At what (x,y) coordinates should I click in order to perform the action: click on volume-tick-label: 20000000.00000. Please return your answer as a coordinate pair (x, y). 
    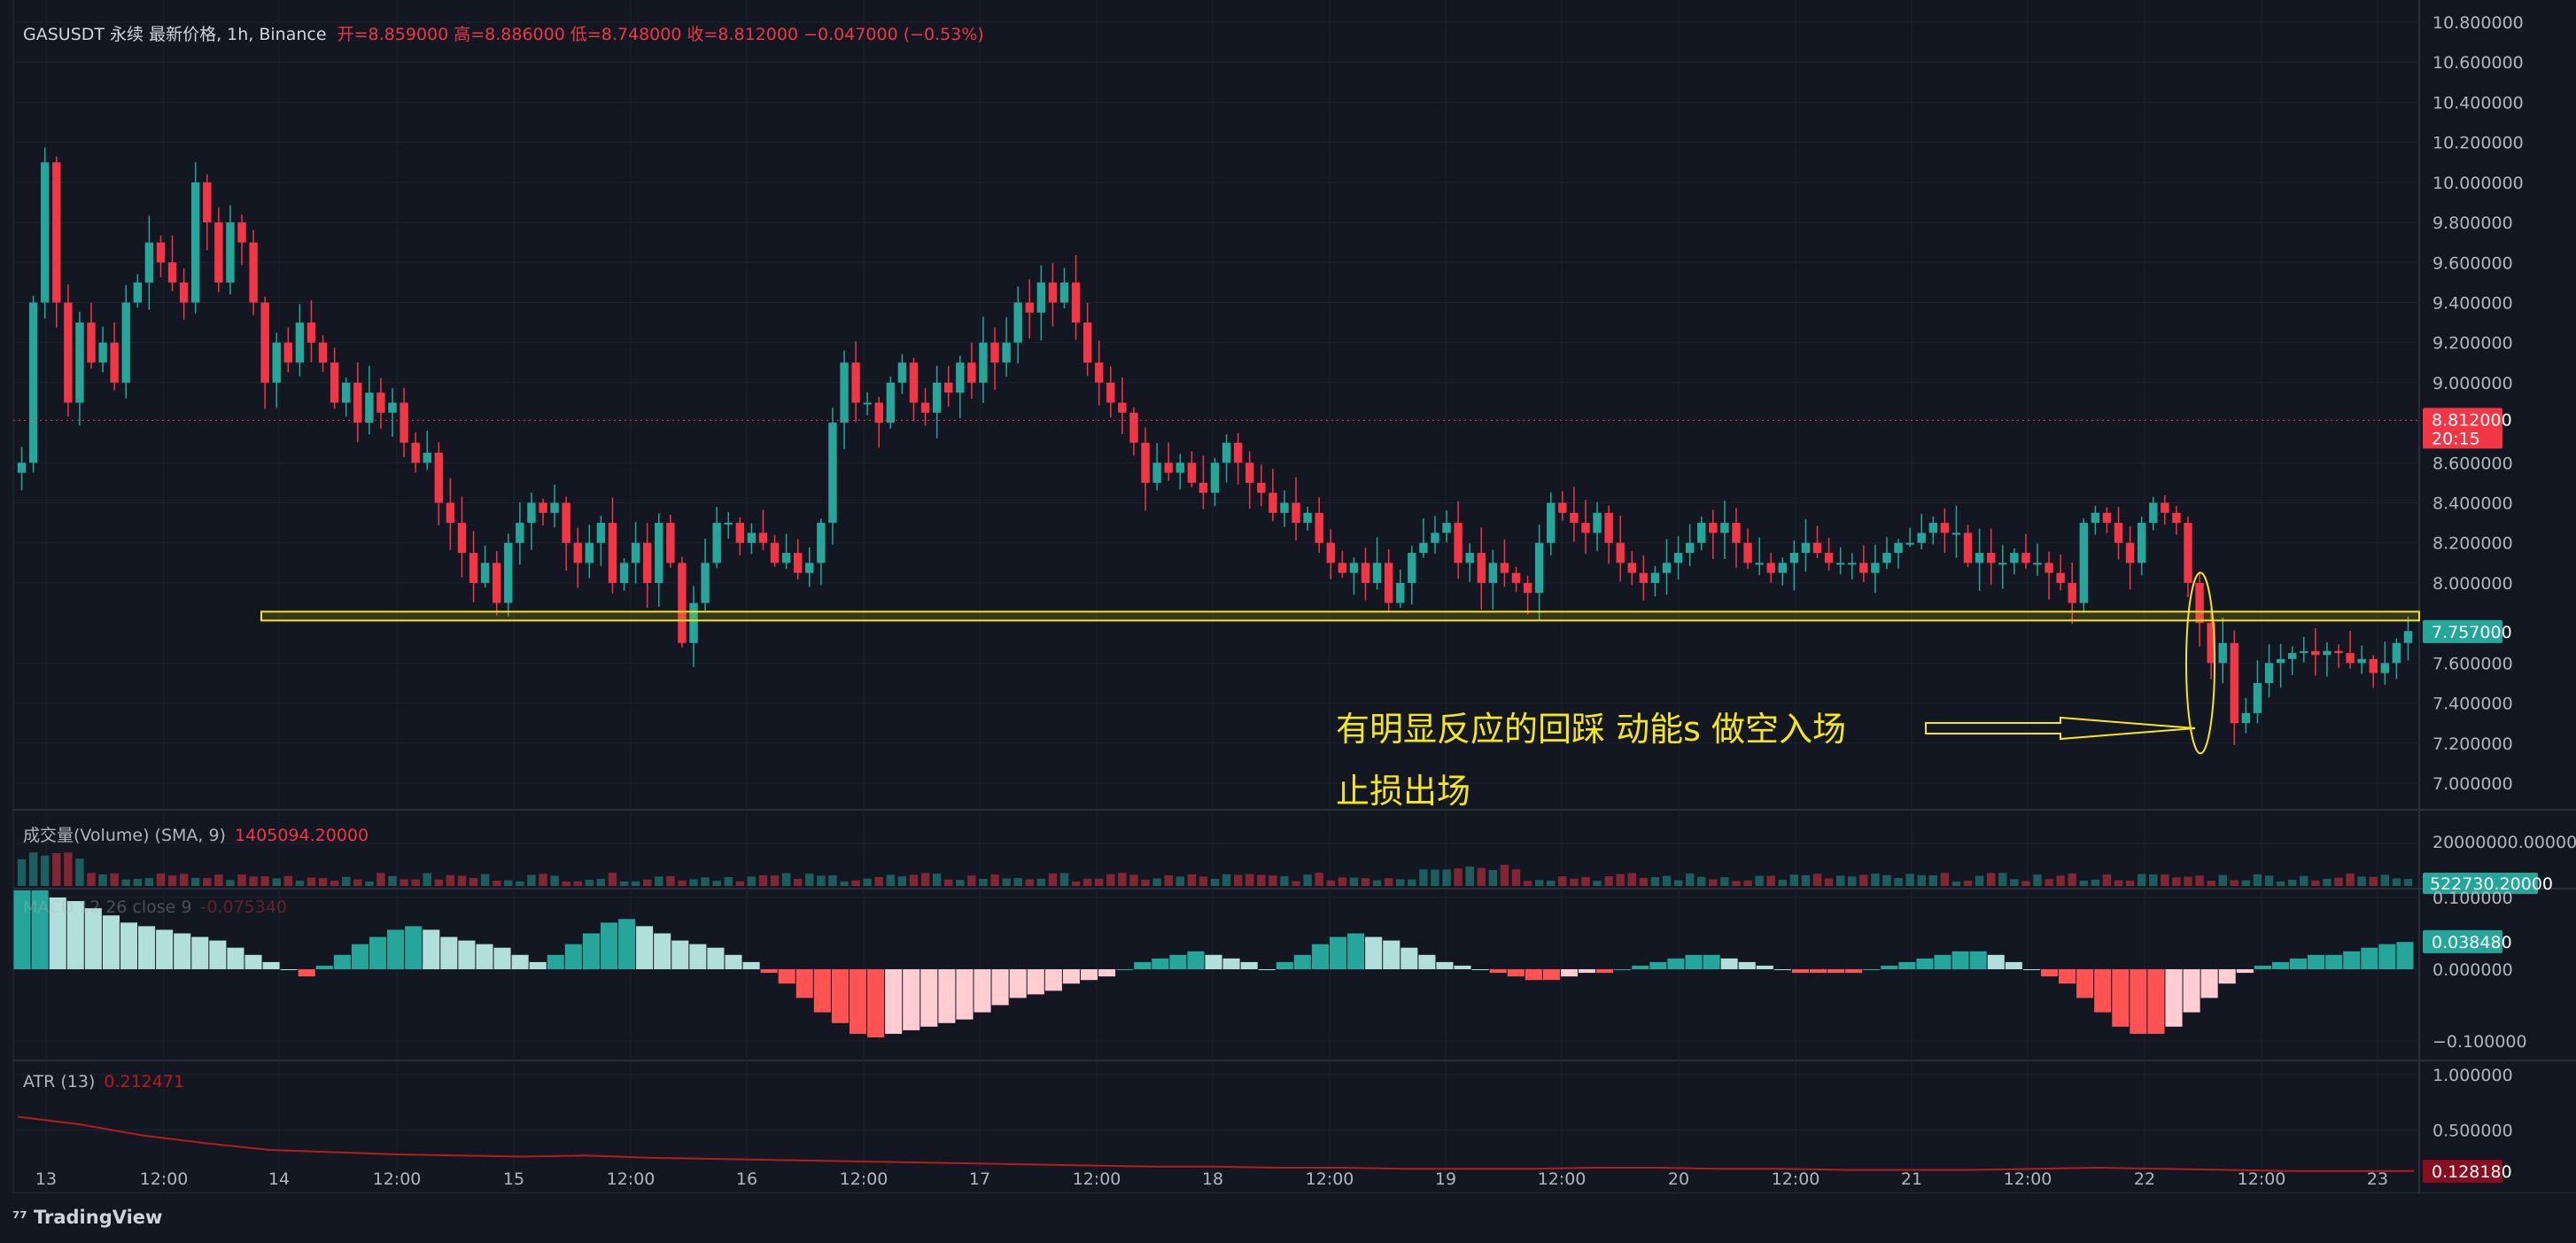
    Looking at the image, I should click on (2504, 842).